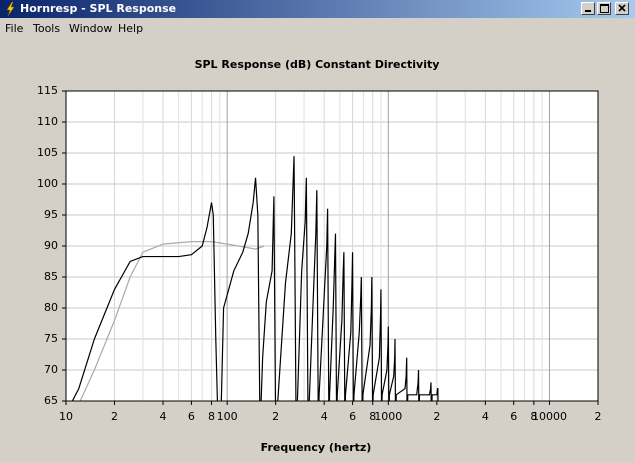 This screenshot has width=635, height=463. Describe the element at coordinates (51, 245) in the screenshot. I see `y-tick-label: 90` at that location.